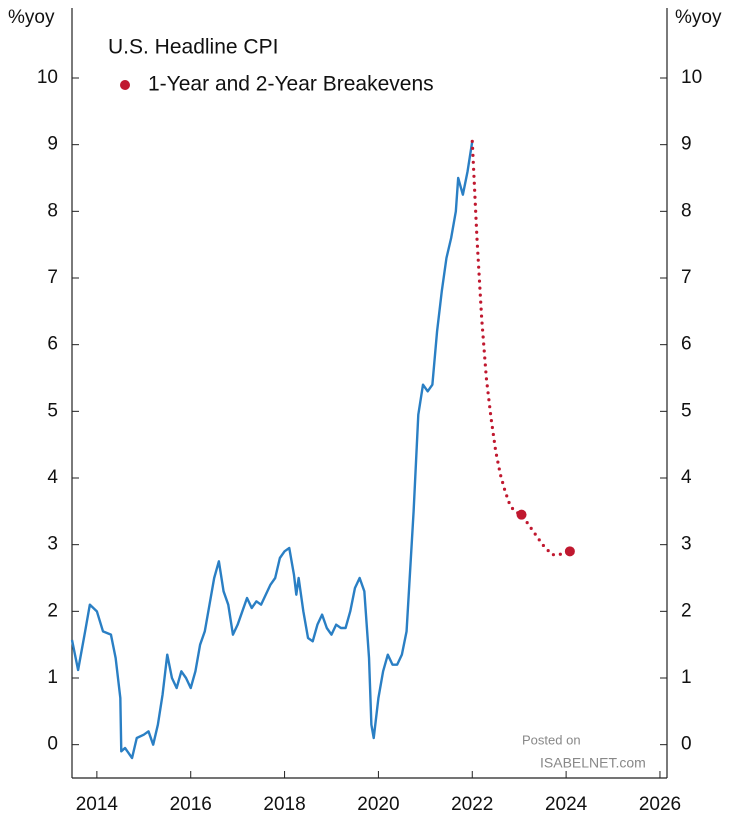  Describe the element at coordinates (686, 344) in the screenshot. I see `y2-tick-label: 6` at that location.